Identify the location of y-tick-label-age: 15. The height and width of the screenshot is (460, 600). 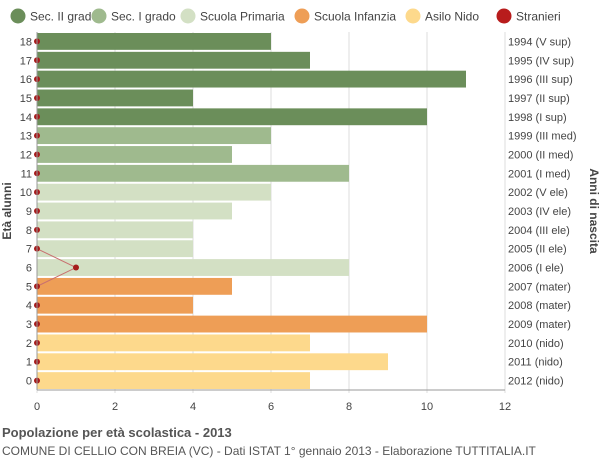
(26, 99).